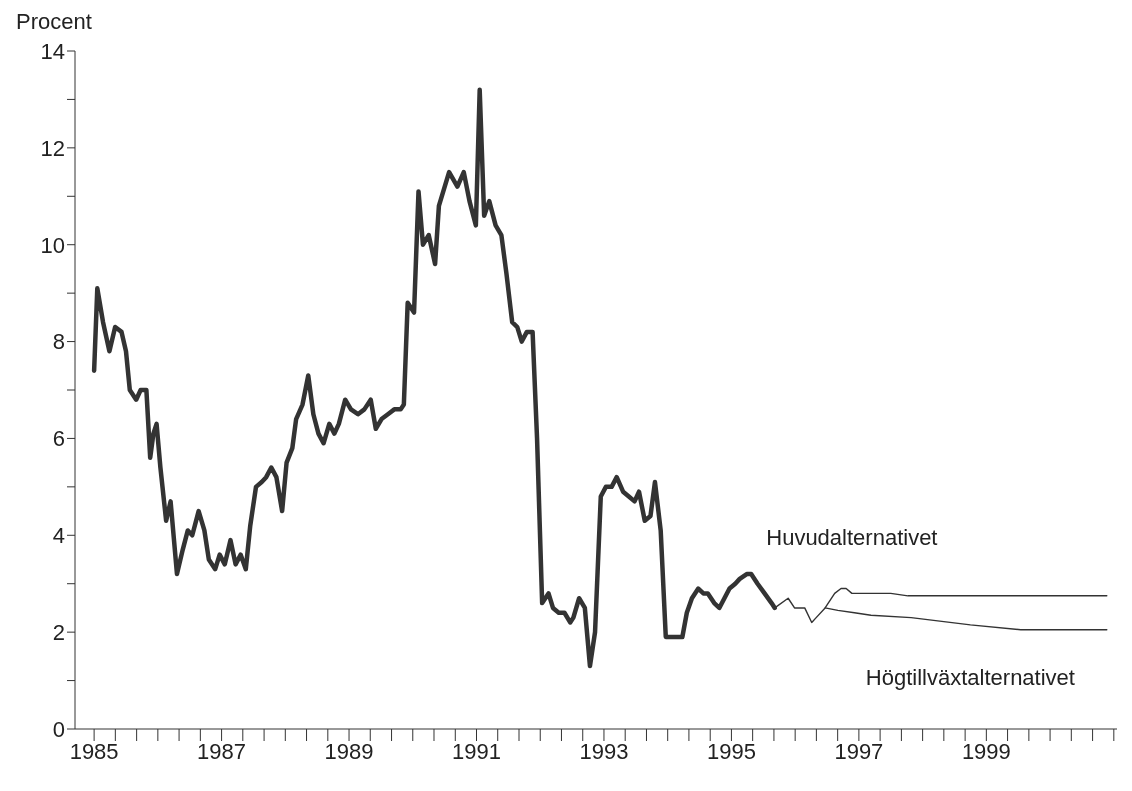  I want to click on y-tick-label: 8, so click(58, 342).